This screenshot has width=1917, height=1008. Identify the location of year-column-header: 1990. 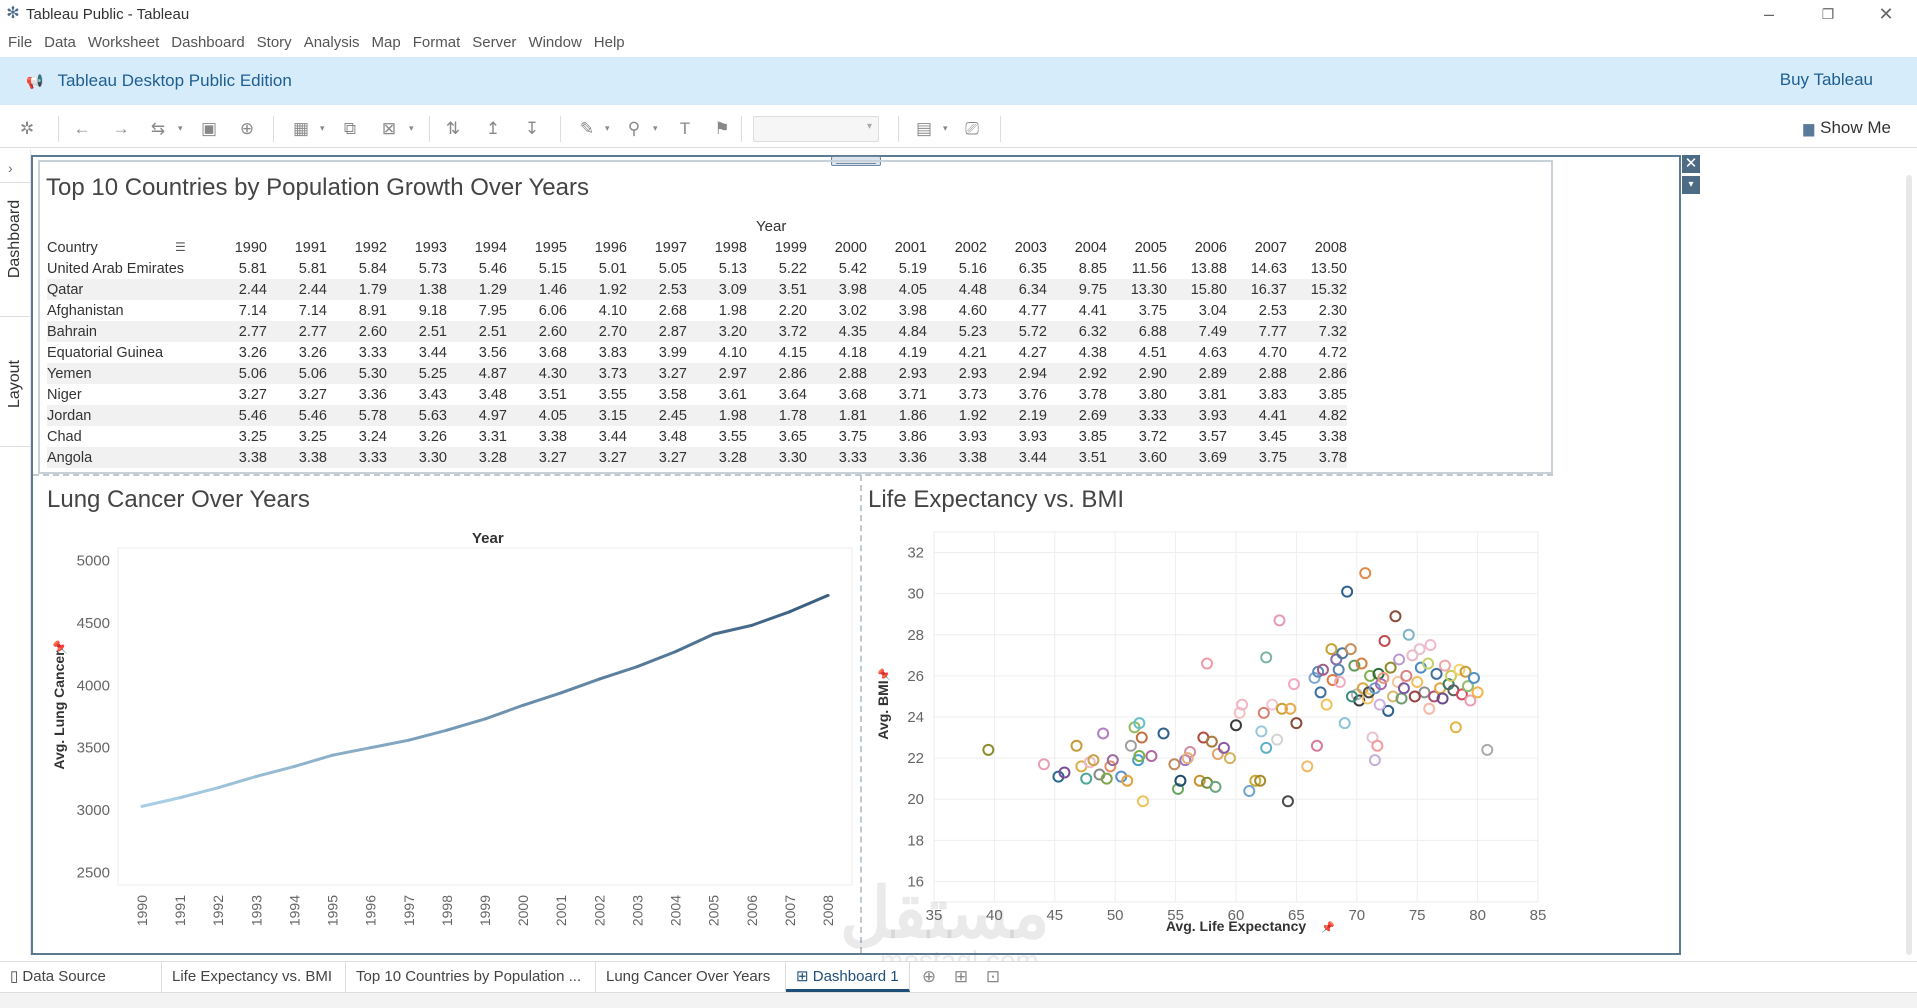
(250, 247).